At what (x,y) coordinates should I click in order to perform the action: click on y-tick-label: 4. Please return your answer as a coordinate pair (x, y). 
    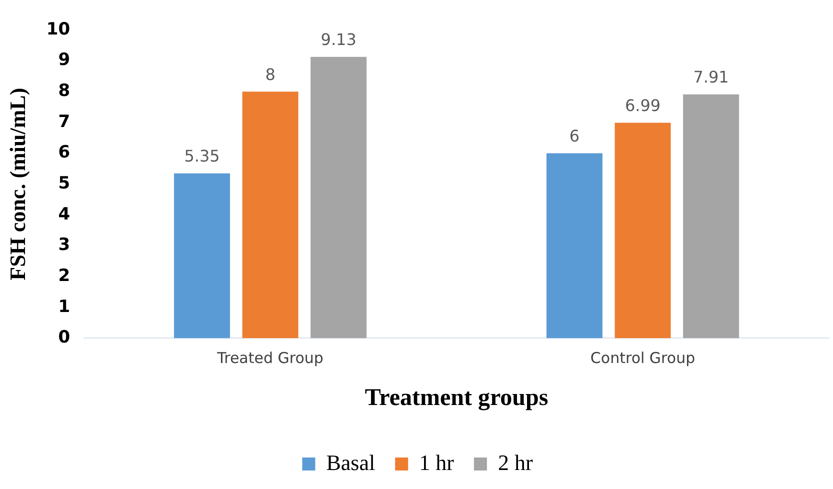
    Looking at the image, I should click on (64, 214).